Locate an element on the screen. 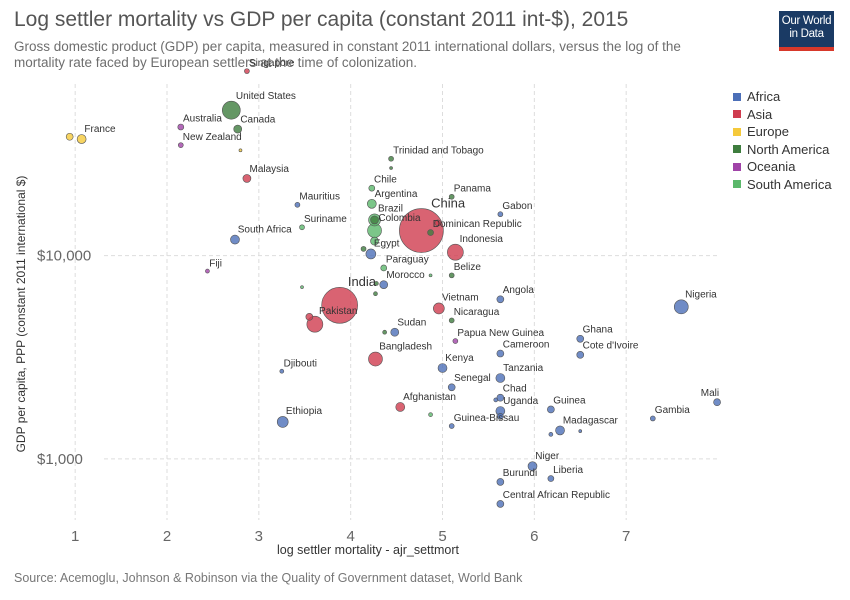 The height and width of the screenshot is (600, 850). point-label: Gabon is located at coordinates (517, 206).